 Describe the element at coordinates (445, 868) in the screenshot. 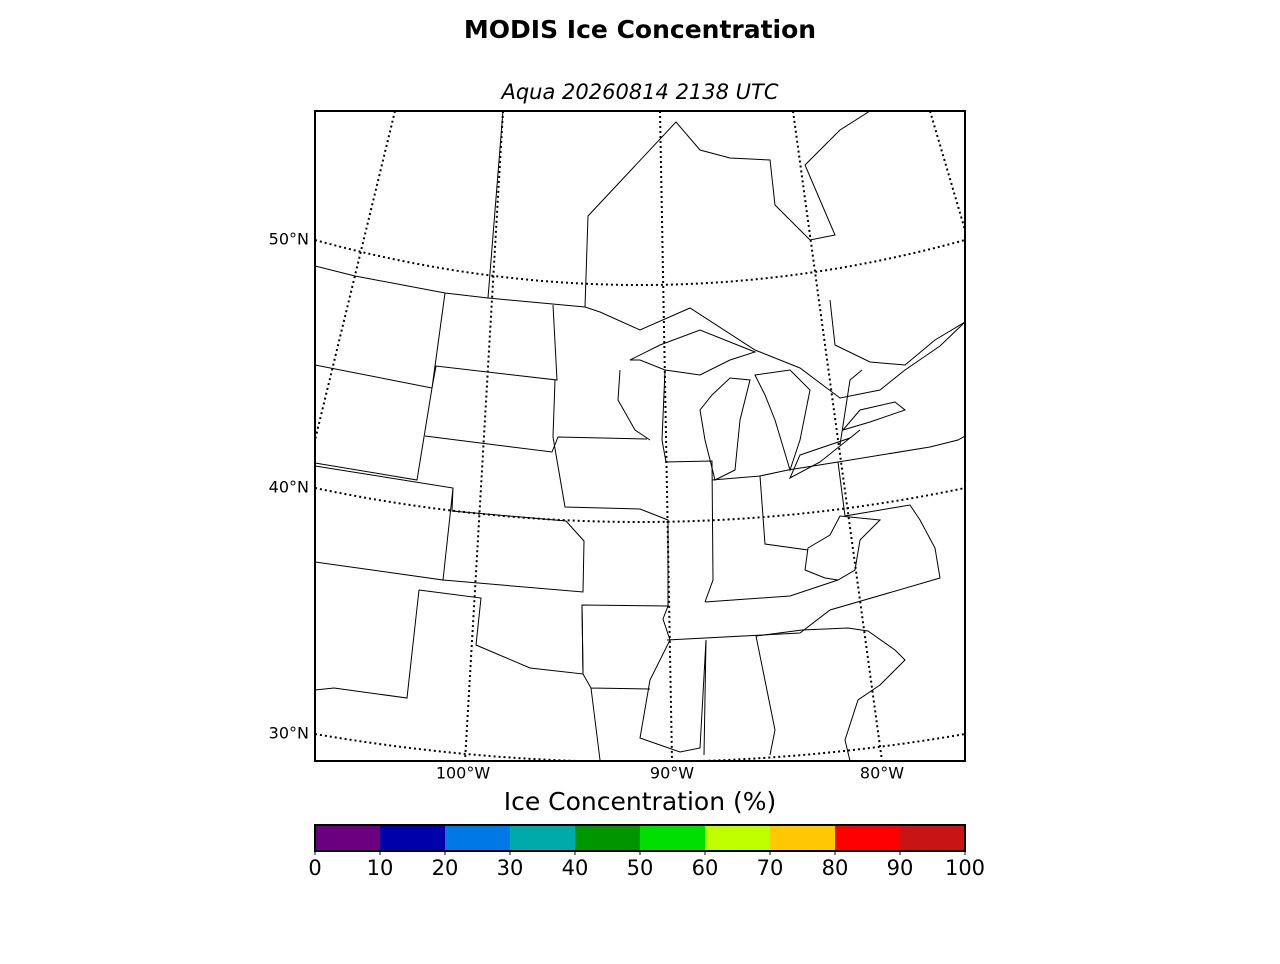

I see `colorbar-tick-label: 20` at that location.